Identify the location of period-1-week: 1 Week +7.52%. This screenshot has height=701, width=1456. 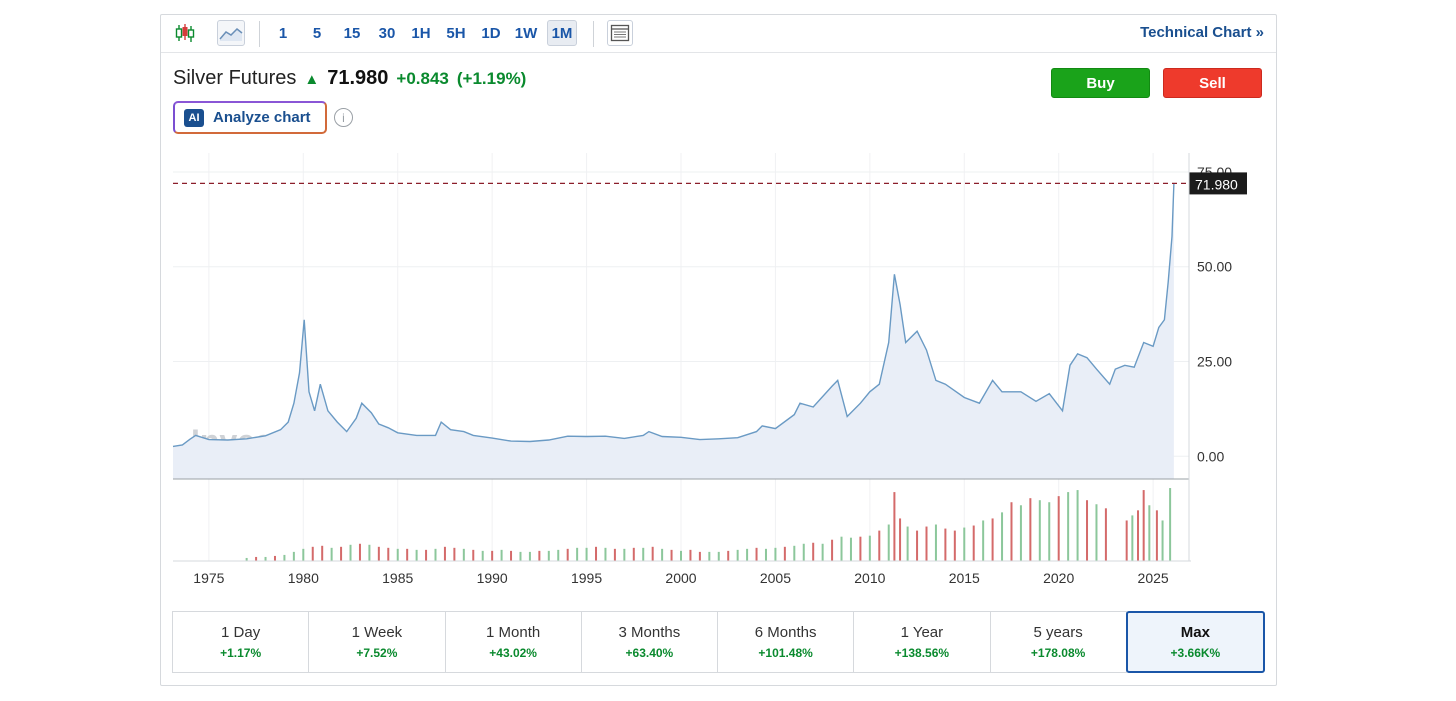
(377, 642).